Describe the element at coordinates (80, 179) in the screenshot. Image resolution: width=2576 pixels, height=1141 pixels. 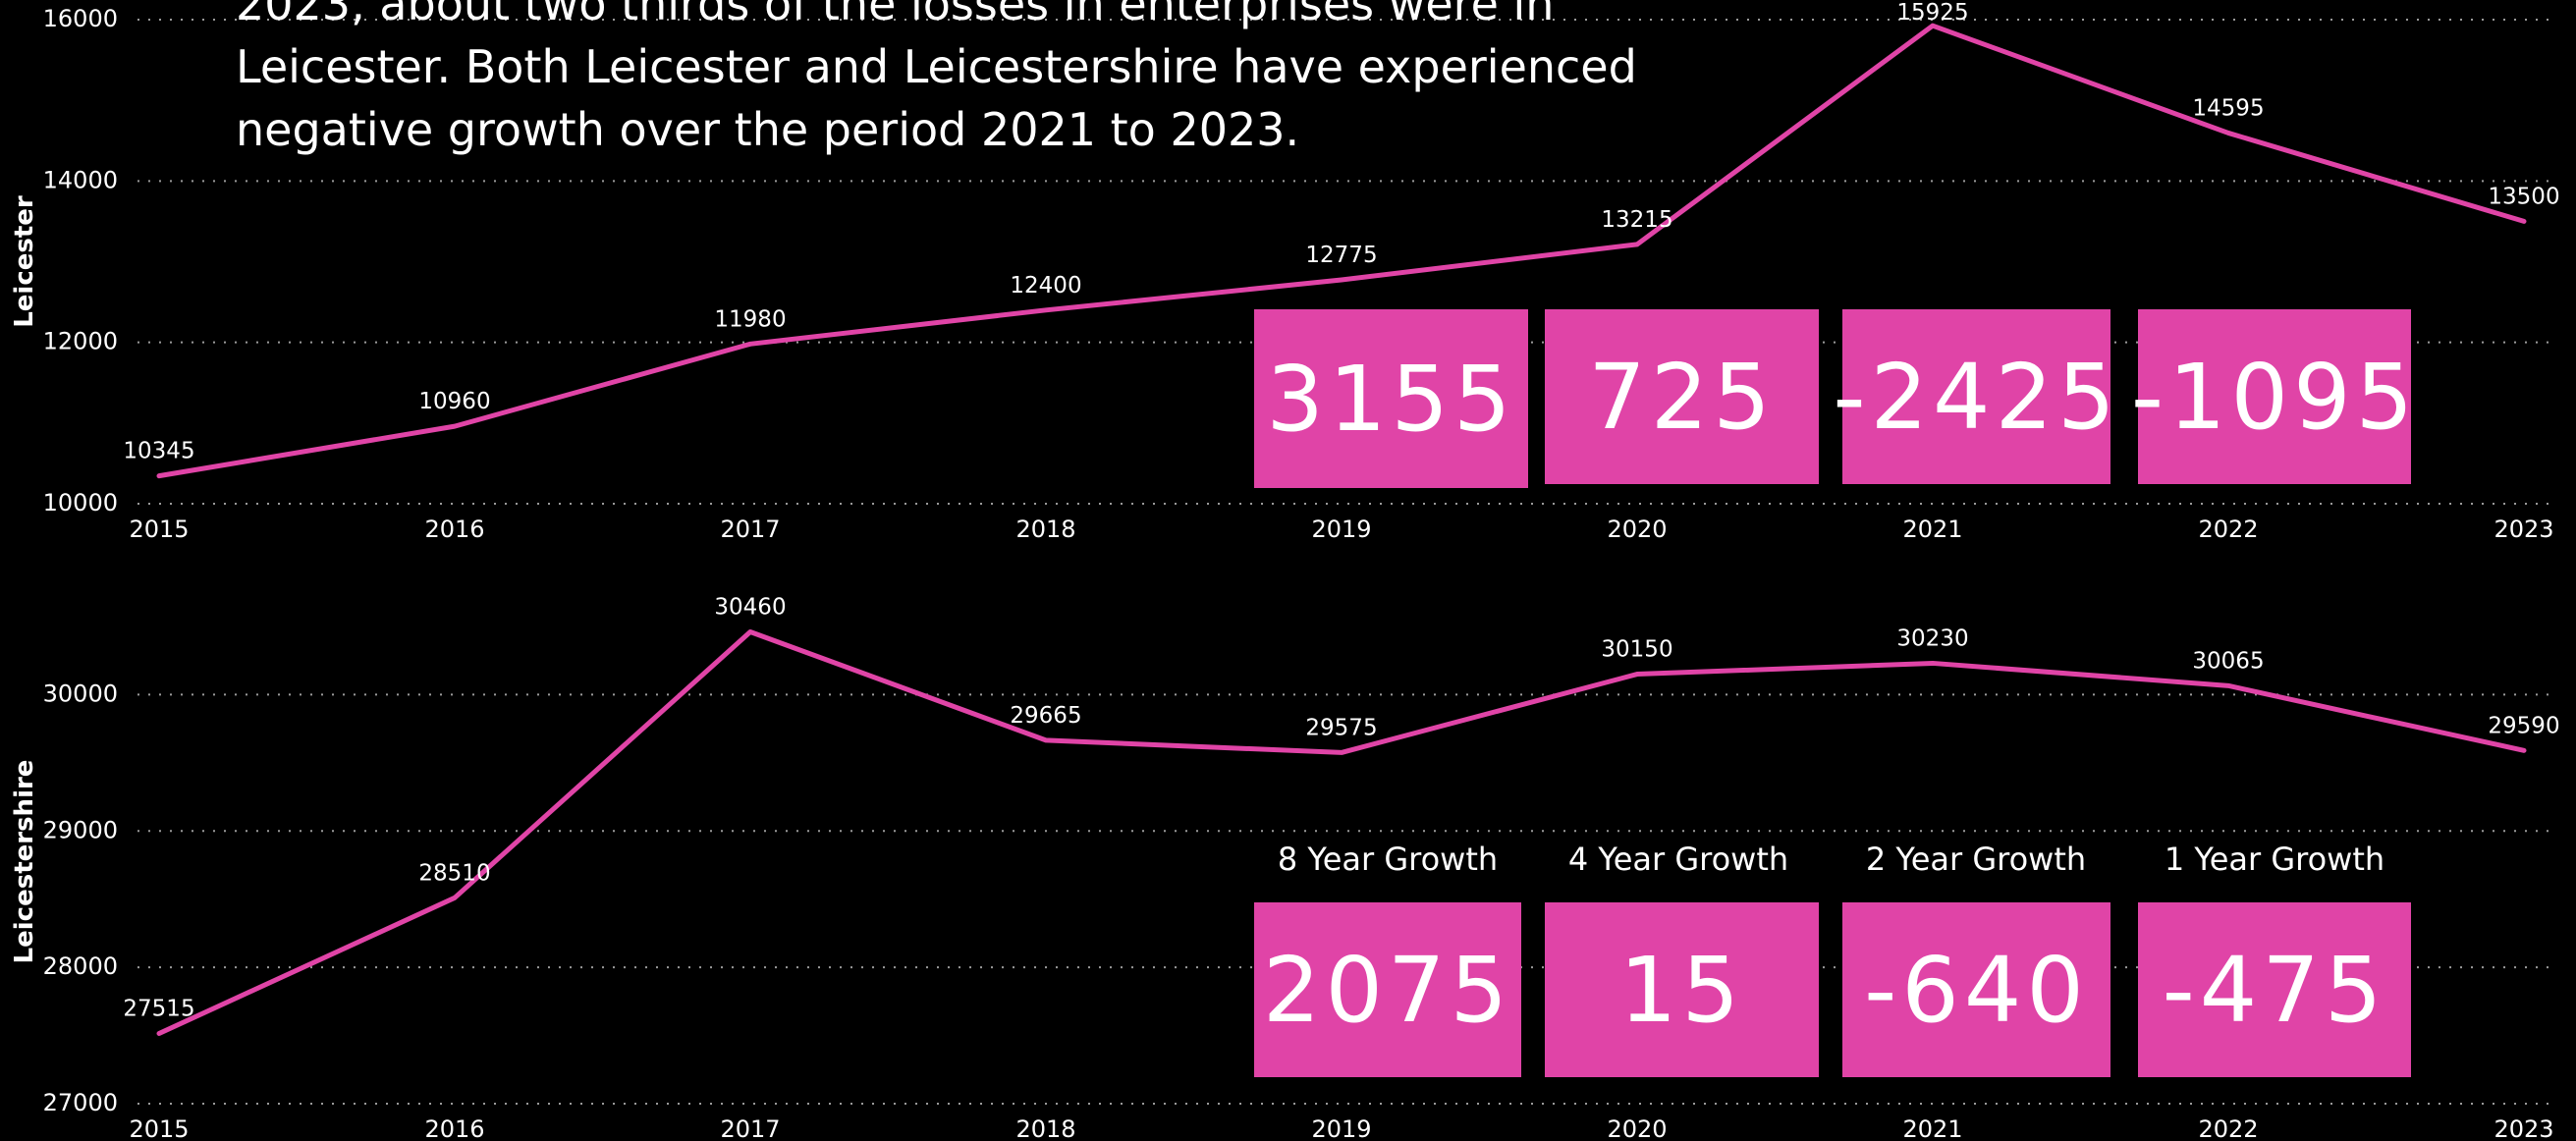
I see `leicester-ytick-label: 14000` at that location.